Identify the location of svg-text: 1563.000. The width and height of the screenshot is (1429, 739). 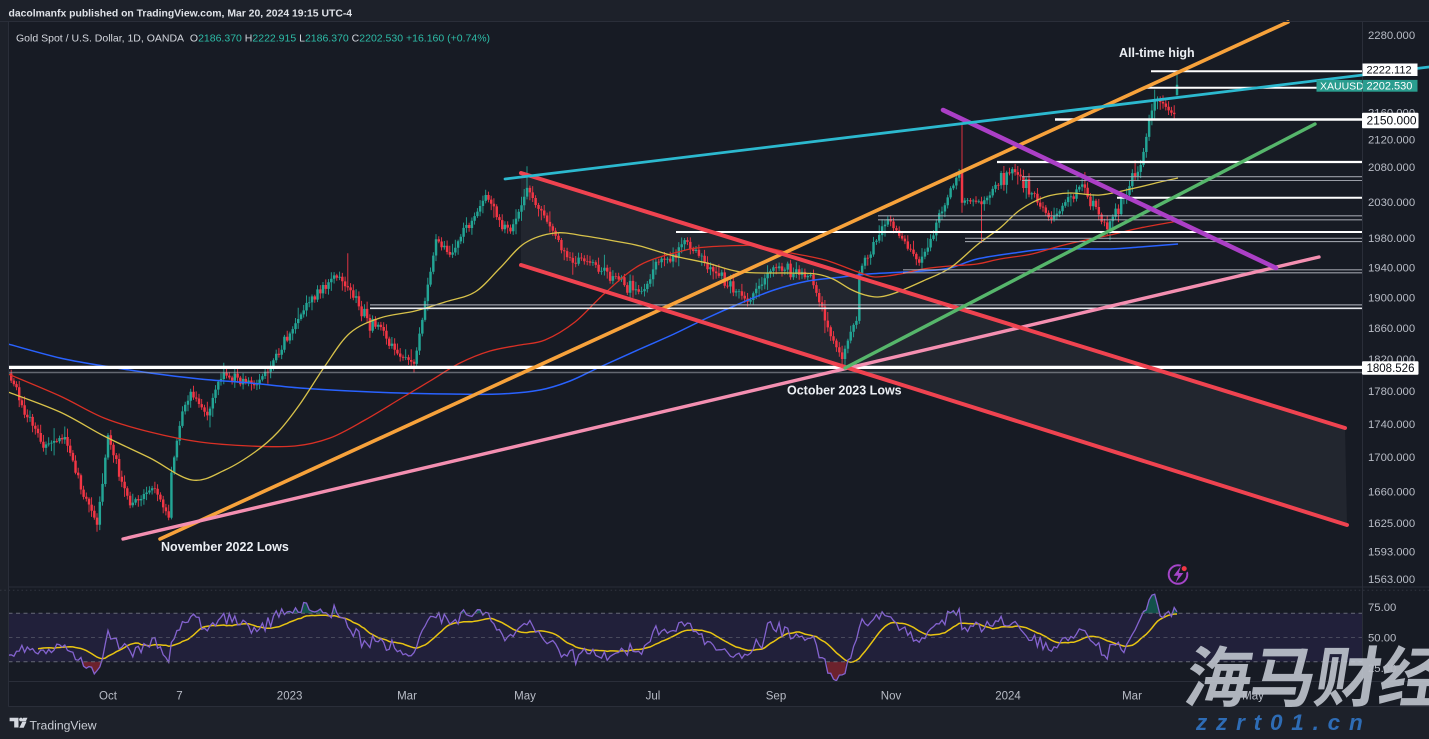
(1391, 580).